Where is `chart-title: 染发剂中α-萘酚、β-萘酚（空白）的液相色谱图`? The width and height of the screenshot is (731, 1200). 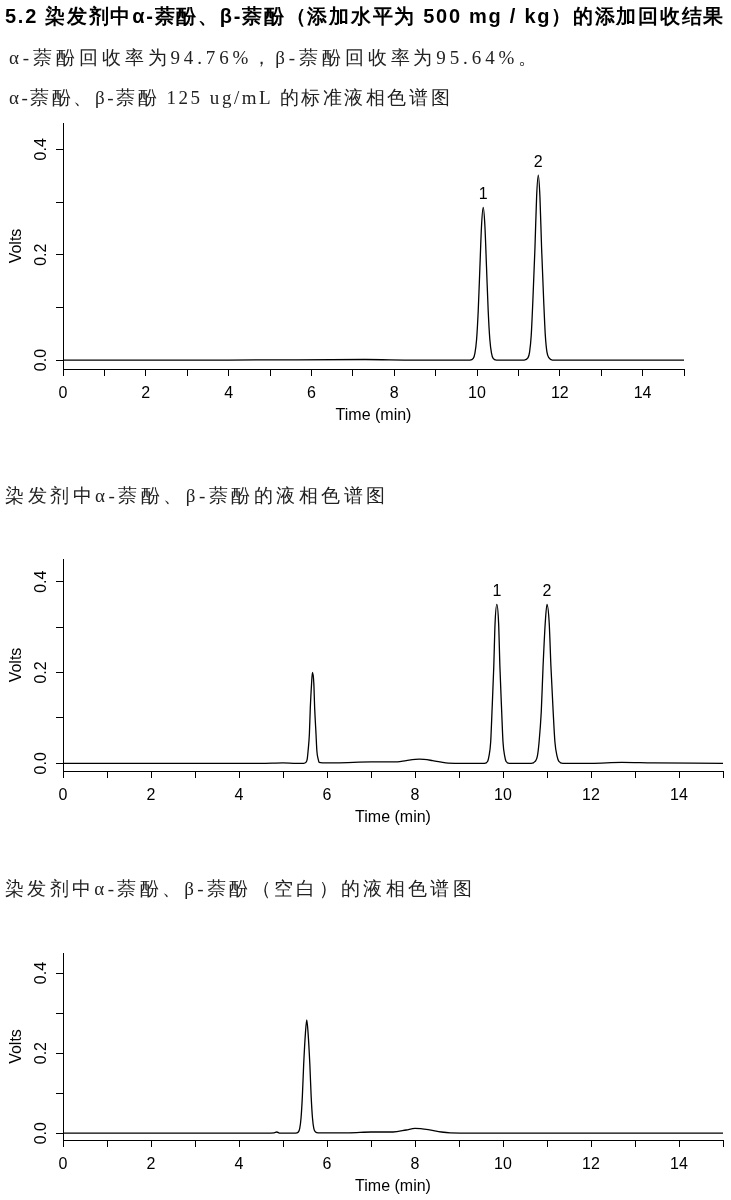
chart-title: 染发剂中α-萘酚、β-萘酚（空白）的液相色谱图 is located at coordinates (240, 889).